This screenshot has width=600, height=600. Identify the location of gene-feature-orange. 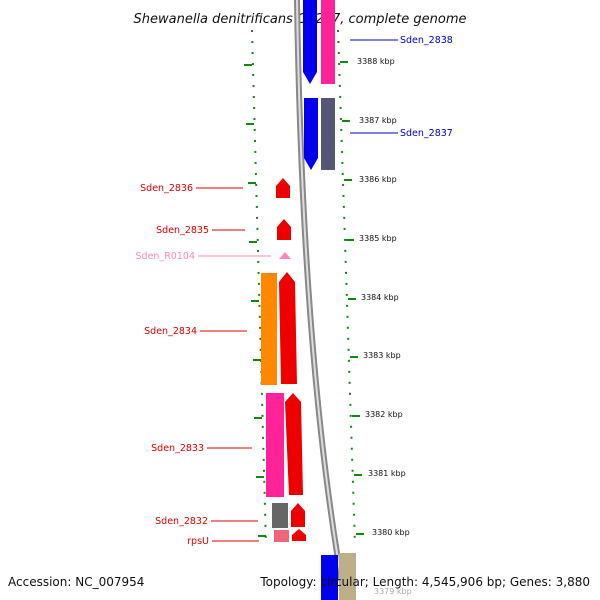
(269, 329).